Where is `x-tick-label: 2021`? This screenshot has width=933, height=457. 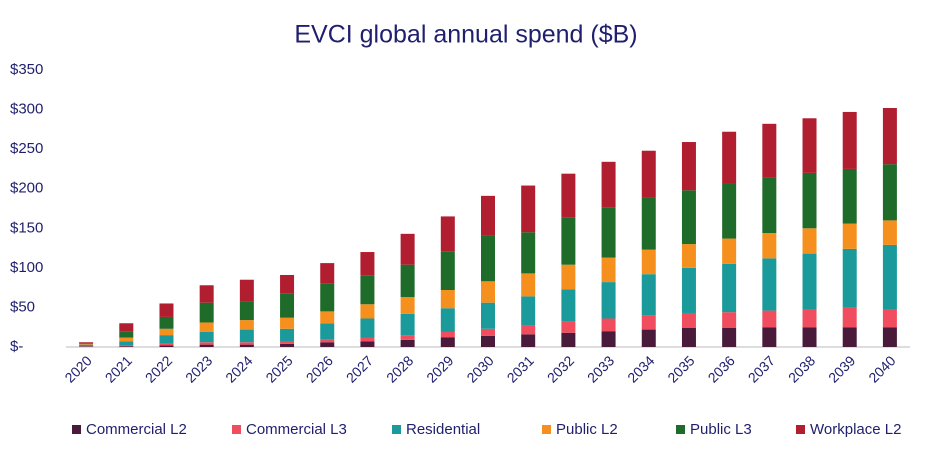 x-tick-label: 2021 is located at coordinates (118, 368).